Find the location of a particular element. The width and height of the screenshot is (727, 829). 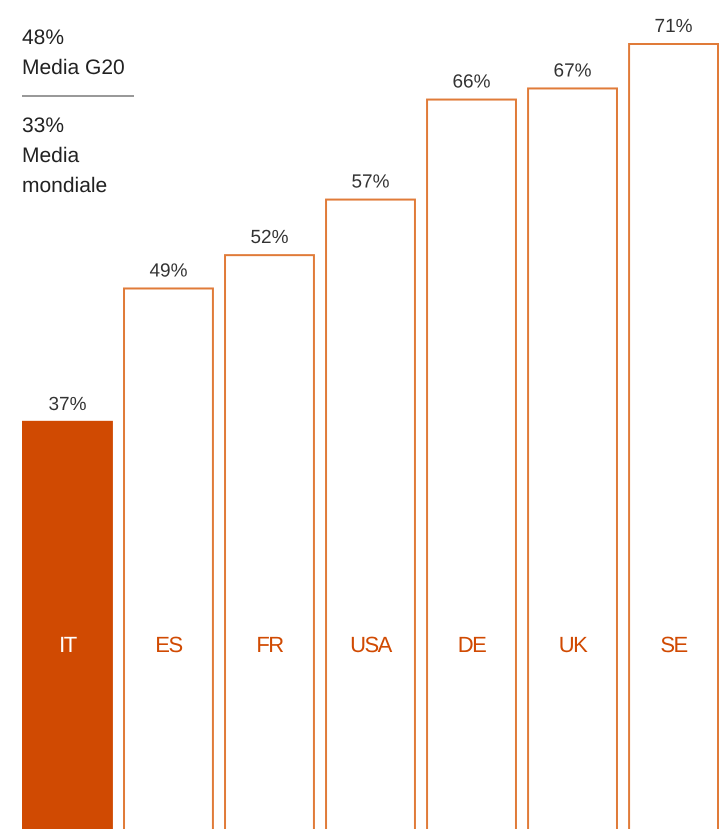

x-tick-label: SE is located at coordinates (674, 644).